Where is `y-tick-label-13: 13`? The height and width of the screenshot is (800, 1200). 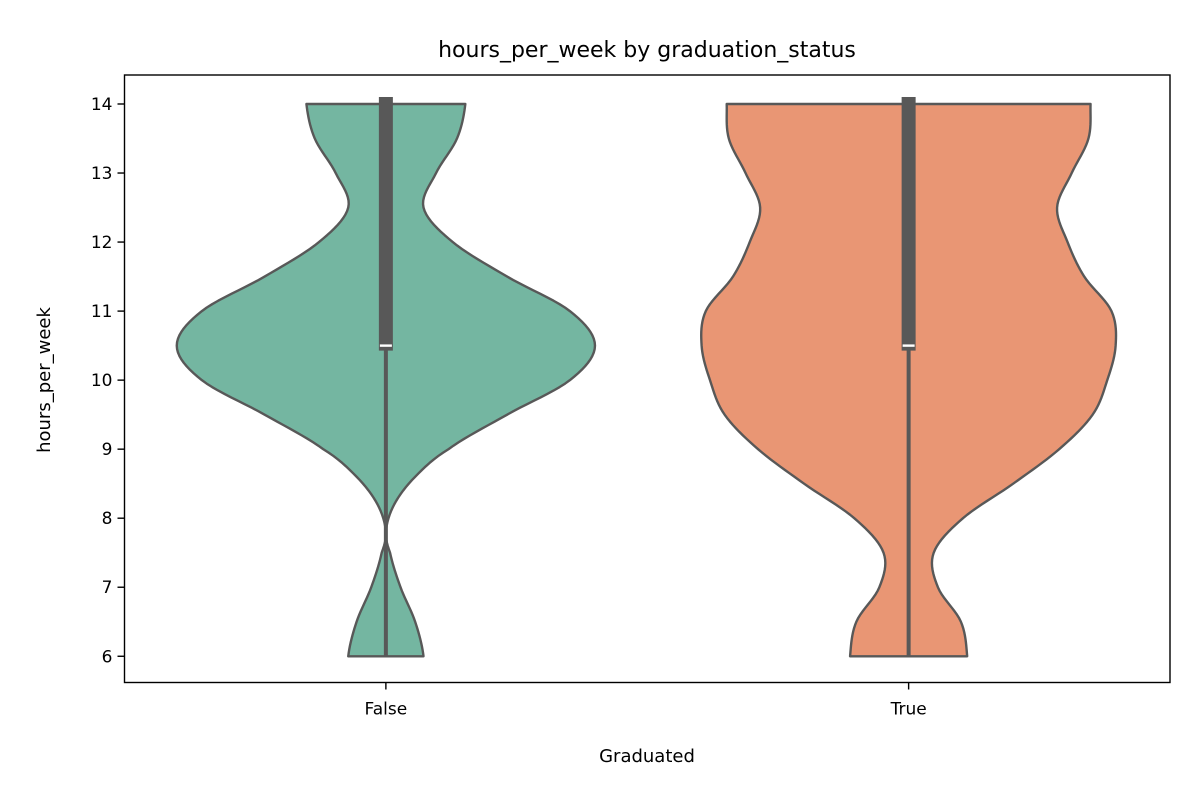
y-tick-label-13: 13 is located at coordinates (102, 174).